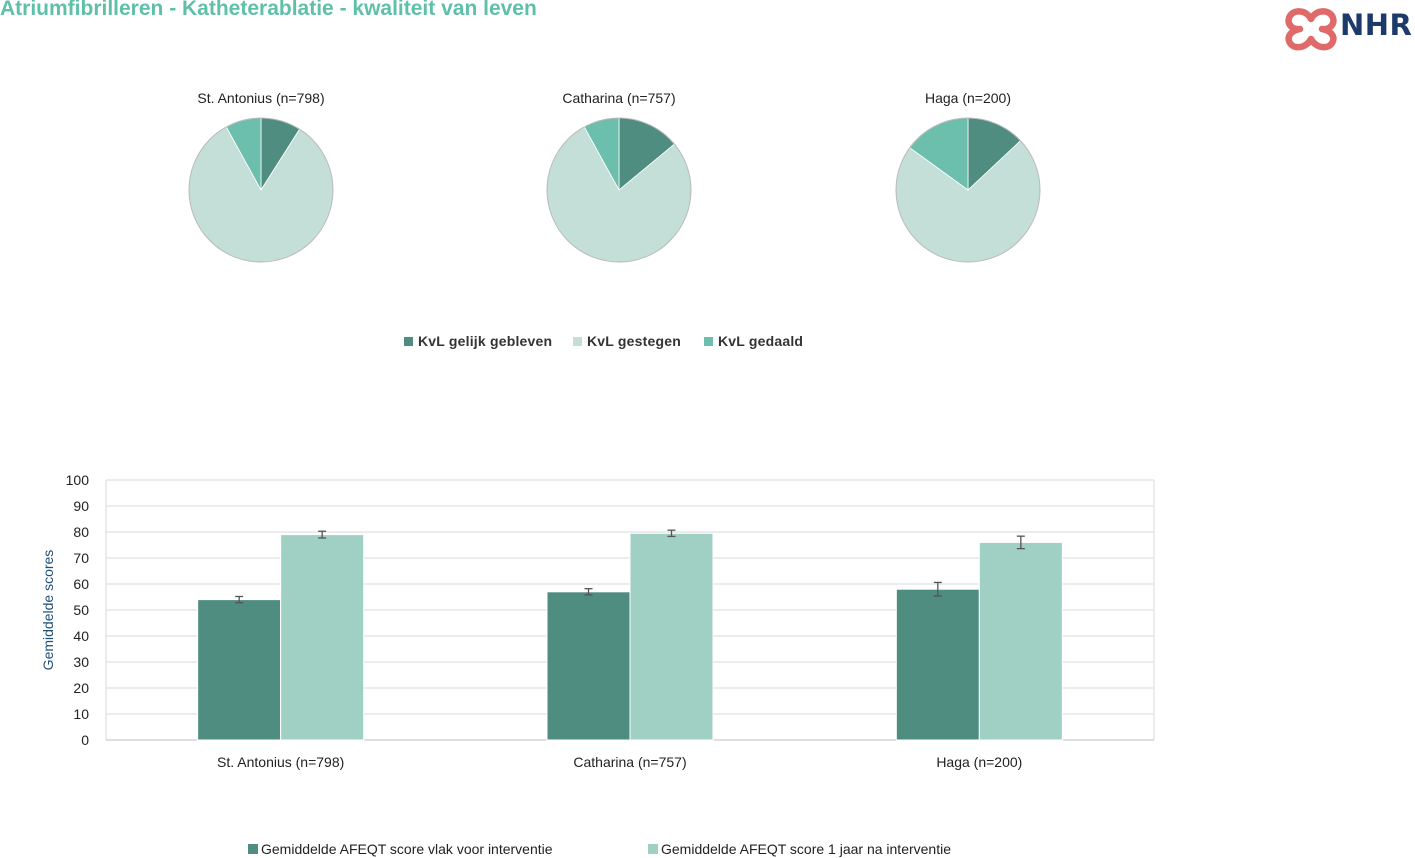  What do you see at coordinates (81, 584) in the screenshot?
I see `y-tick-label: 60` at bounding box center [81, 584].